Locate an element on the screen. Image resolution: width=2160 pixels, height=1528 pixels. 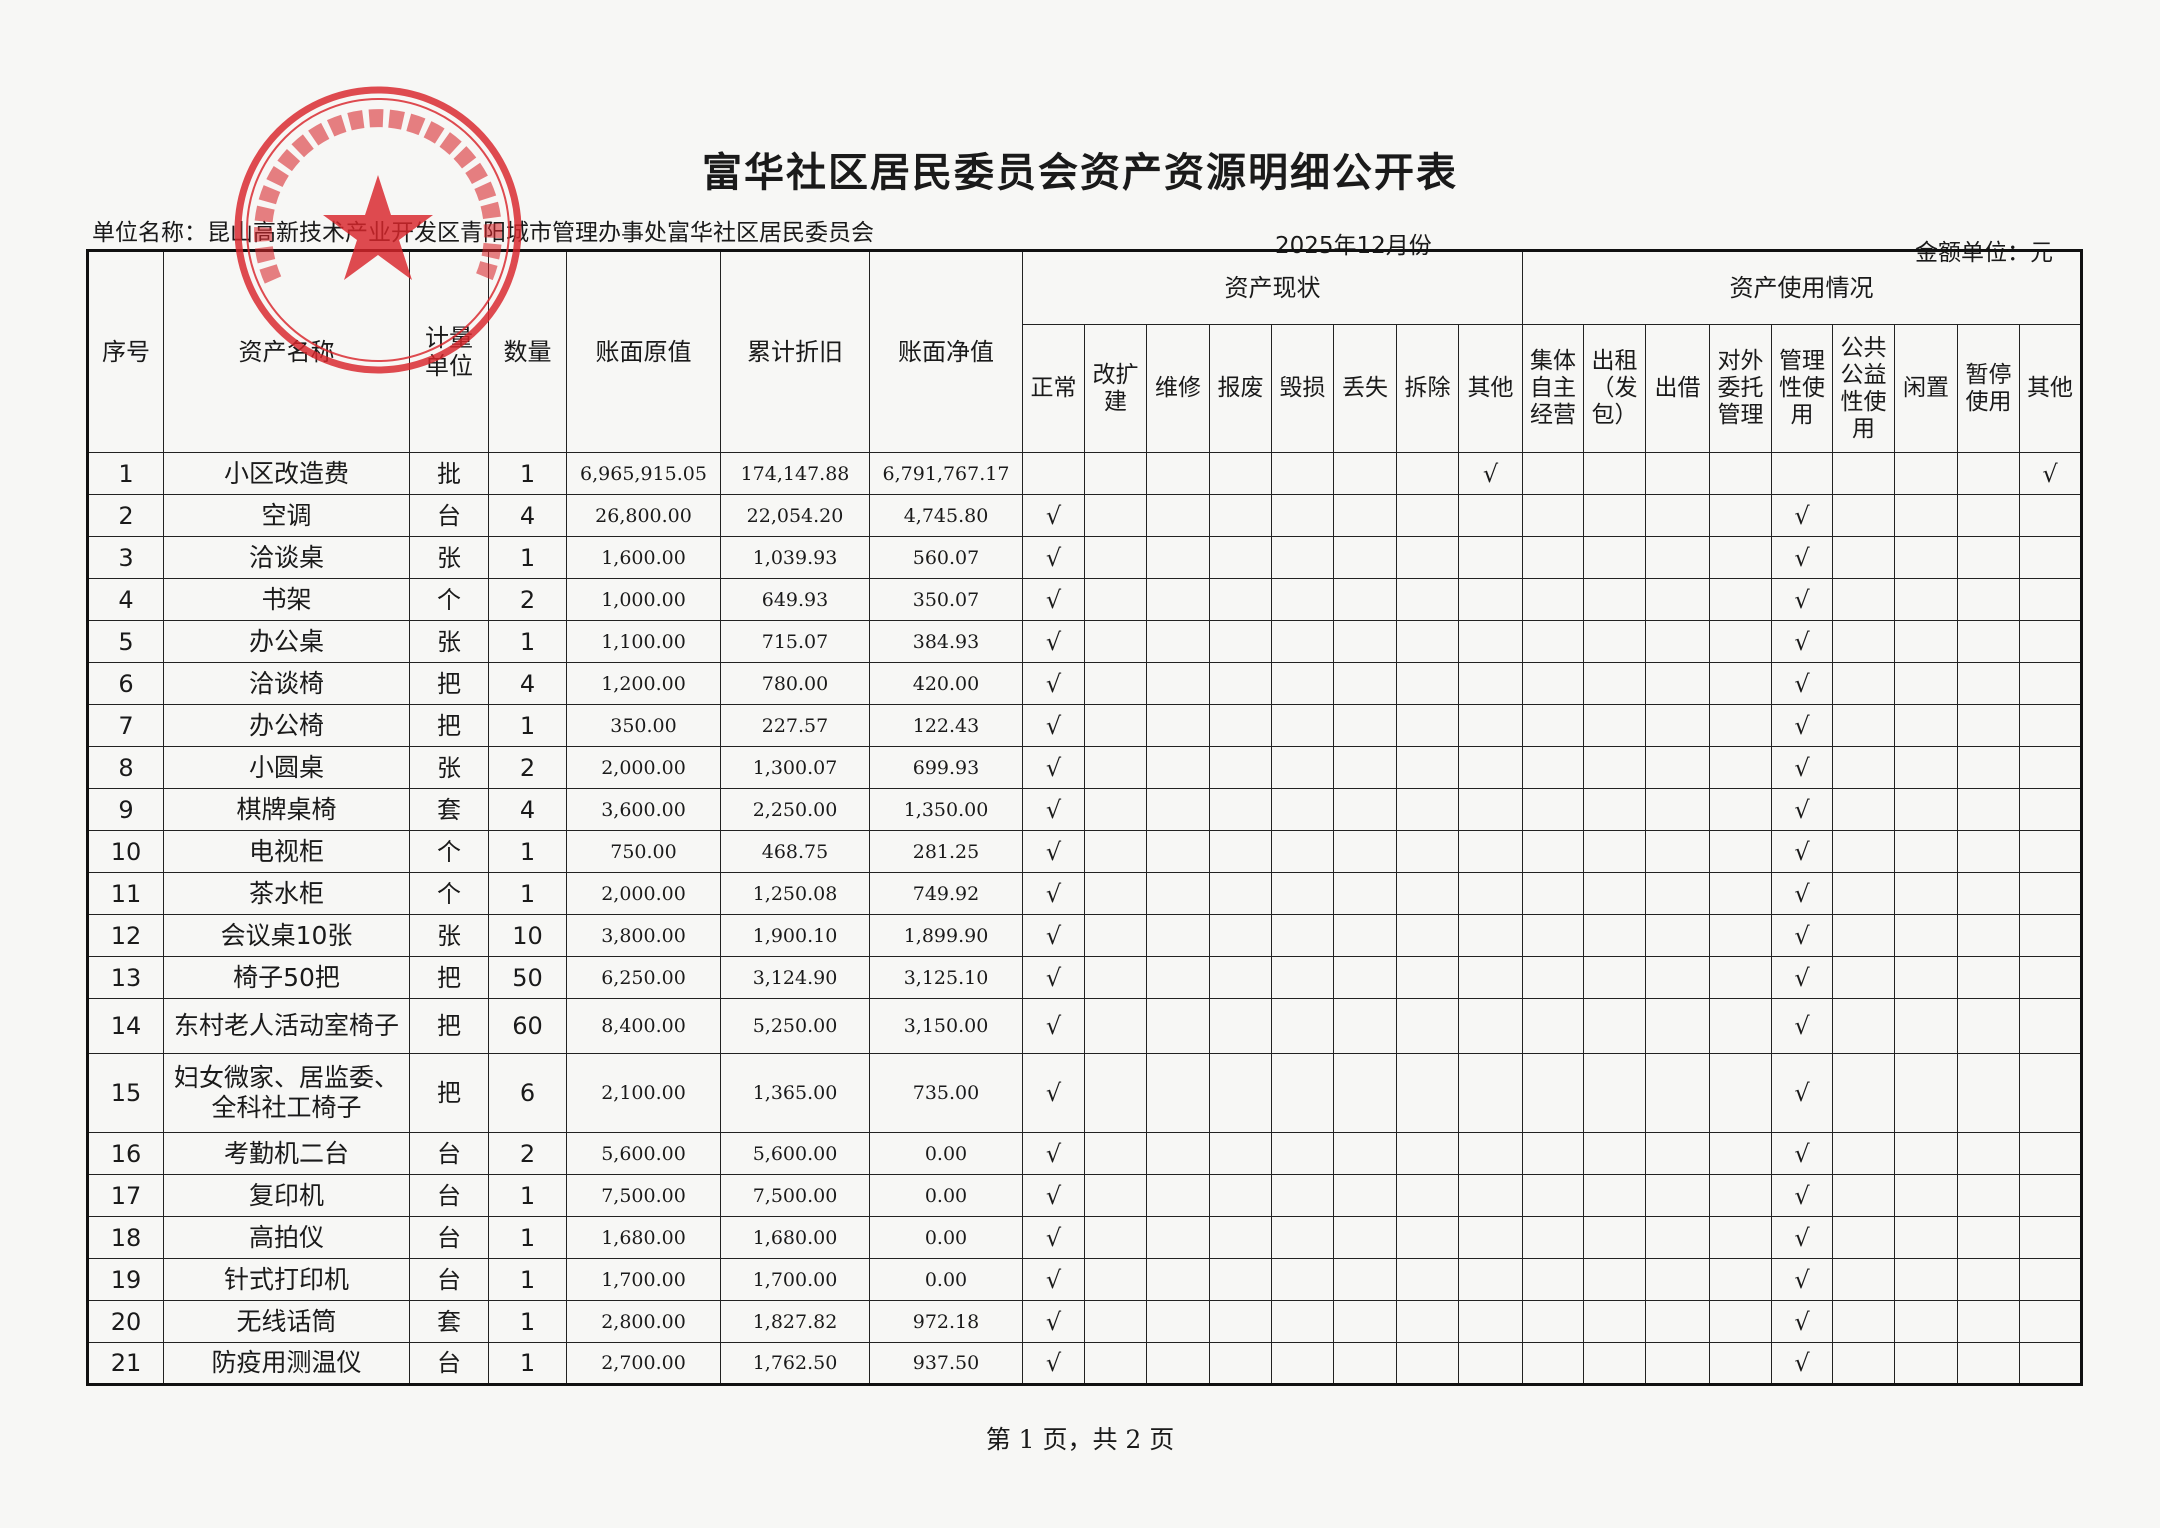
cell-depreciation: 780.00 is located at coordinates (795, 683).